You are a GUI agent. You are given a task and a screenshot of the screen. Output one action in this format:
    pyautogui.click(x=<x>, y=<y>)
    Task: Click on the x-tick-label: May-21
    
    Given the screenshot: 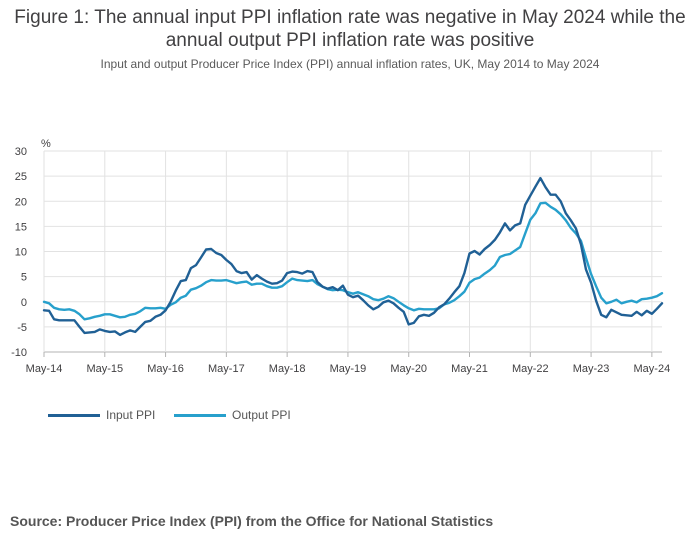 What is the action you would take?
    pyautogui.click(x=469, y=369)
    